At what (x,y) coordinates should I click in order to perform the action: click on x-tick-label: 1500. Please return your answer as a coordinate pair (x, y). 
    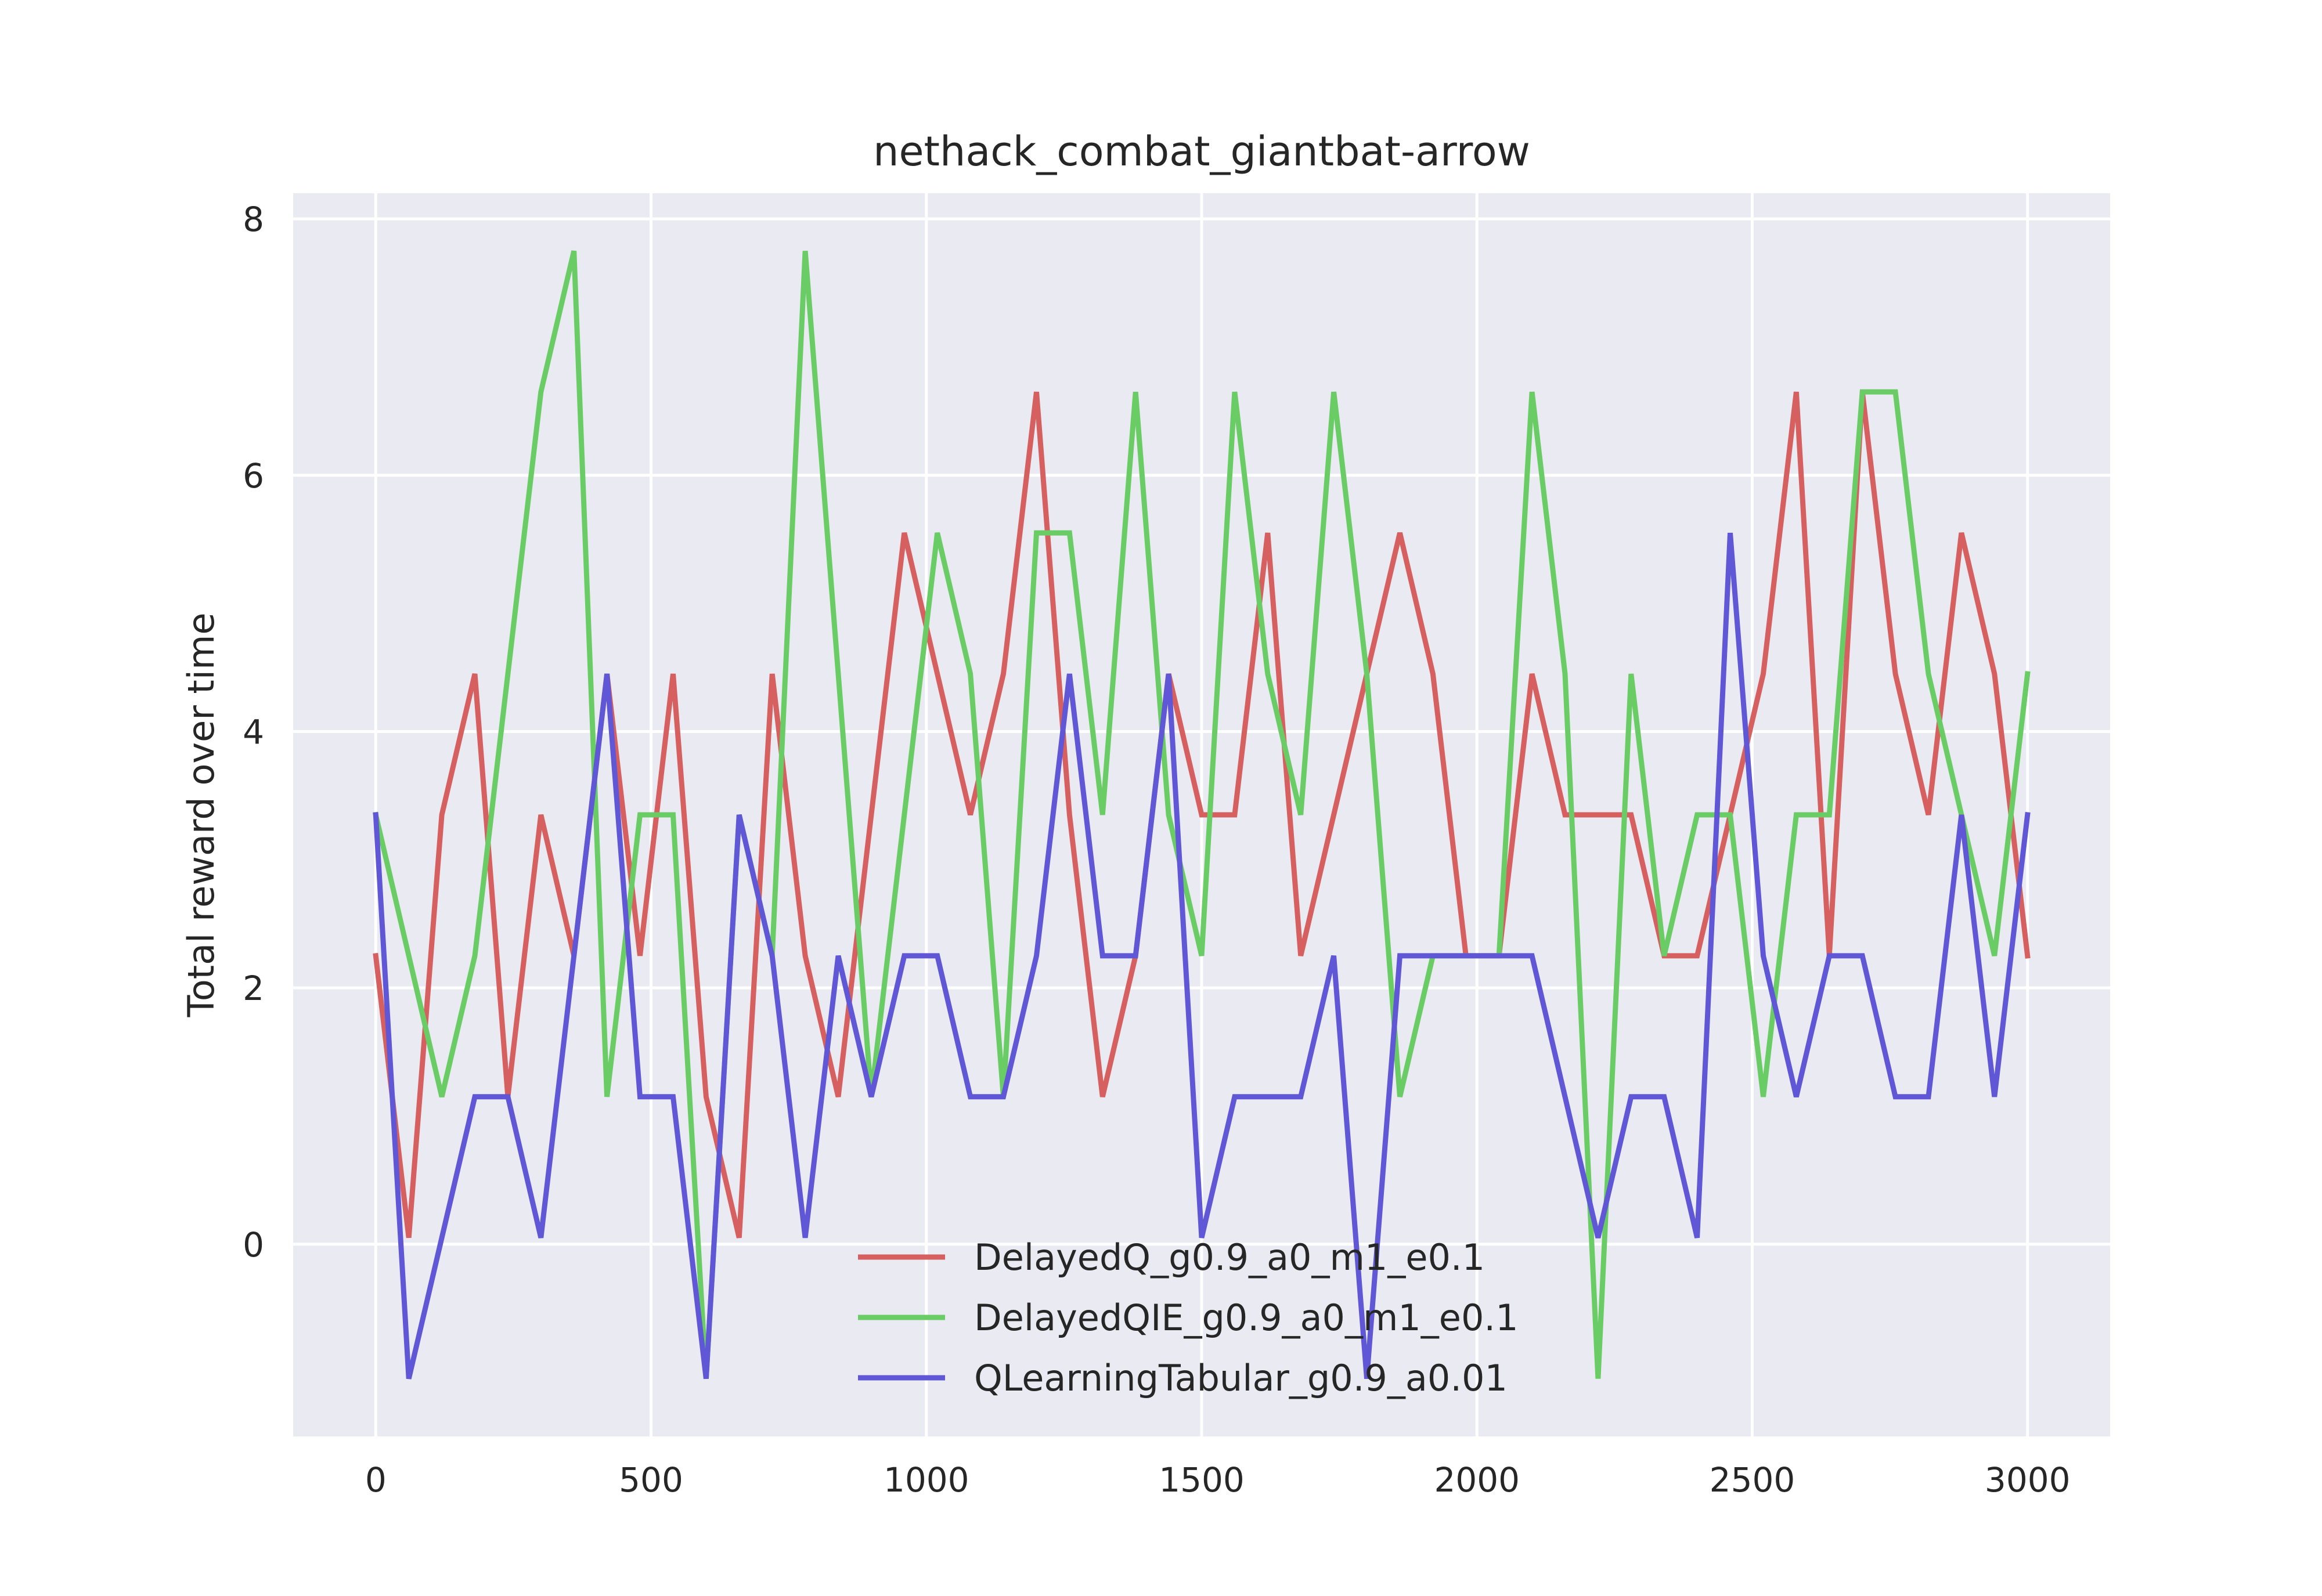
    Looking at the image, I should click on (1202, 1480).